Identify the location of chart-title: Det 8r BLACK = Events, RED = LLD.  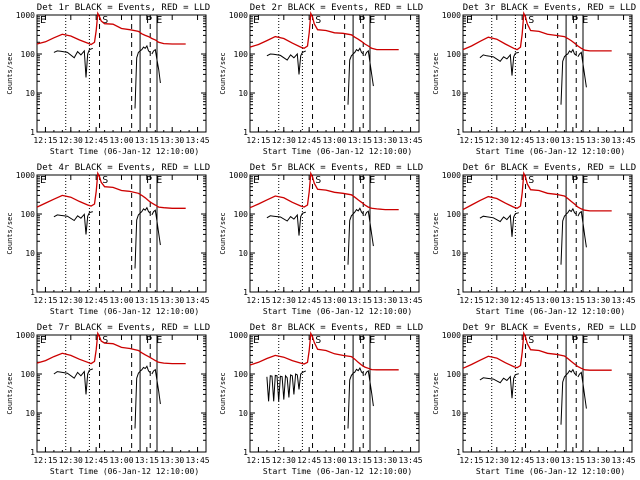
(336, 328).